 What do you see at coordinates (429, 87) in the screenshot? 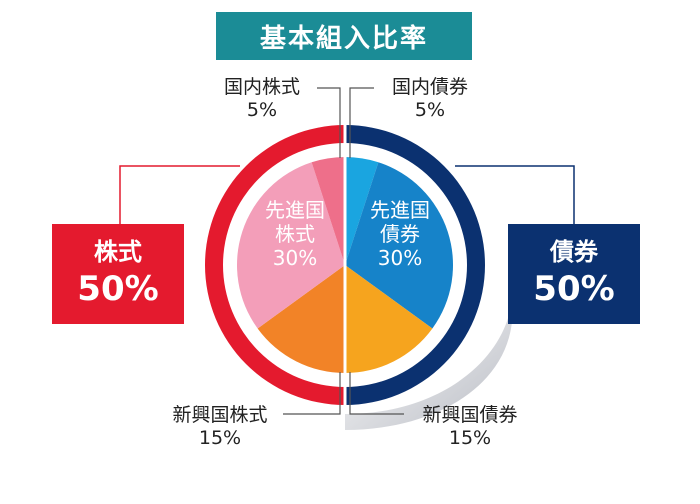
I see `domestic-bond-name: 国内債券` at bounding box center [429, 87].